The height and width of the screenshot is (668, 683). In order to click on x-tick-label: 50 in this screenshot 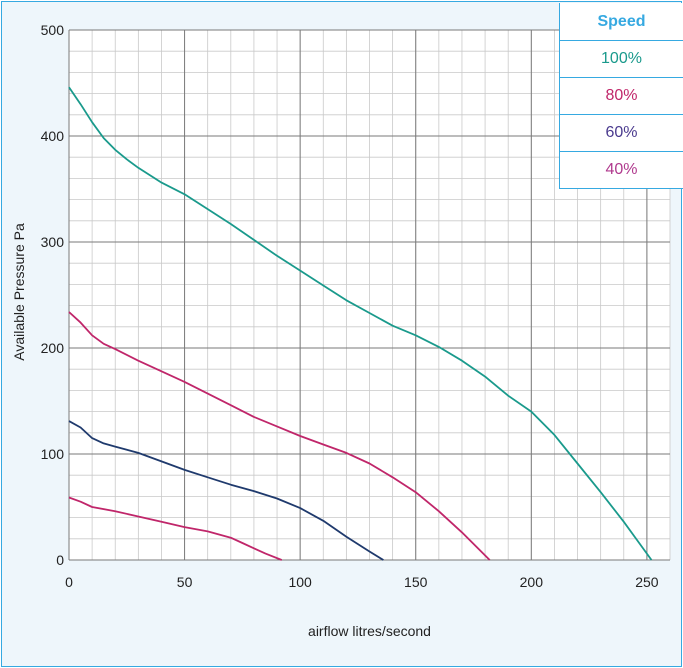, I will do `click(185, 582)`.